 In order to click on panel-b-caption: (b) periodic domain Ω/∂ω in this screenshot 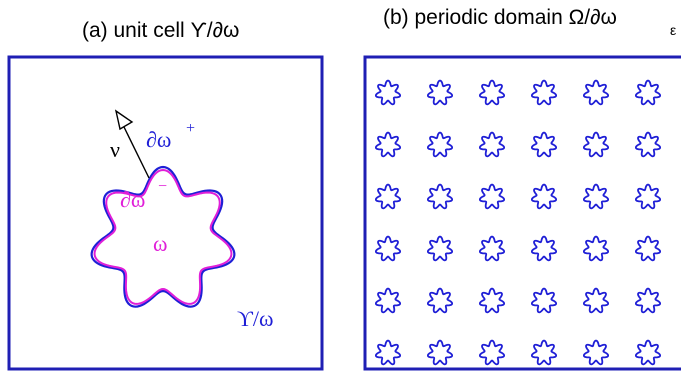, I will do `click(500, 17)`.